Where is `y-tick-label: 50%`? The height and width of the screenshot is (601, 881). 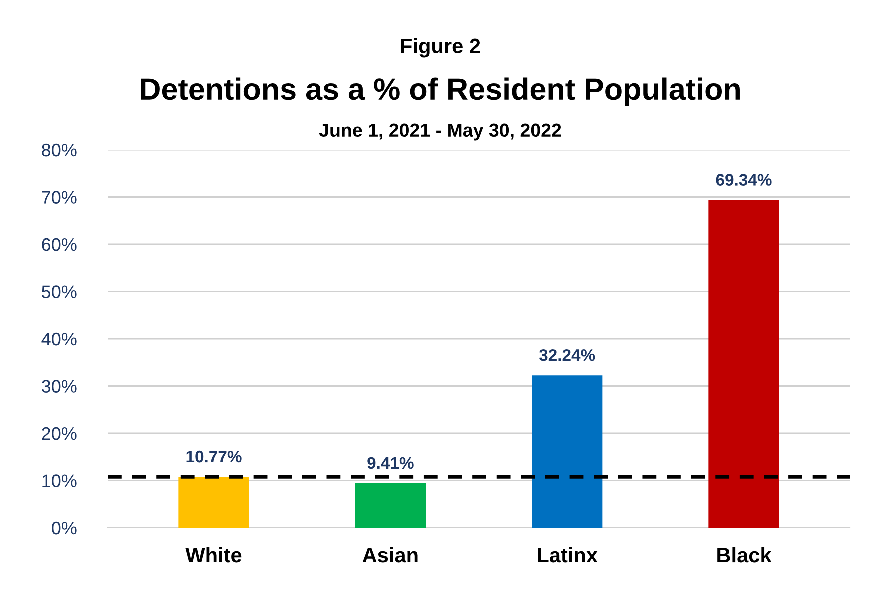
y-tick-label: 50% is located at coordinates (59, 292).